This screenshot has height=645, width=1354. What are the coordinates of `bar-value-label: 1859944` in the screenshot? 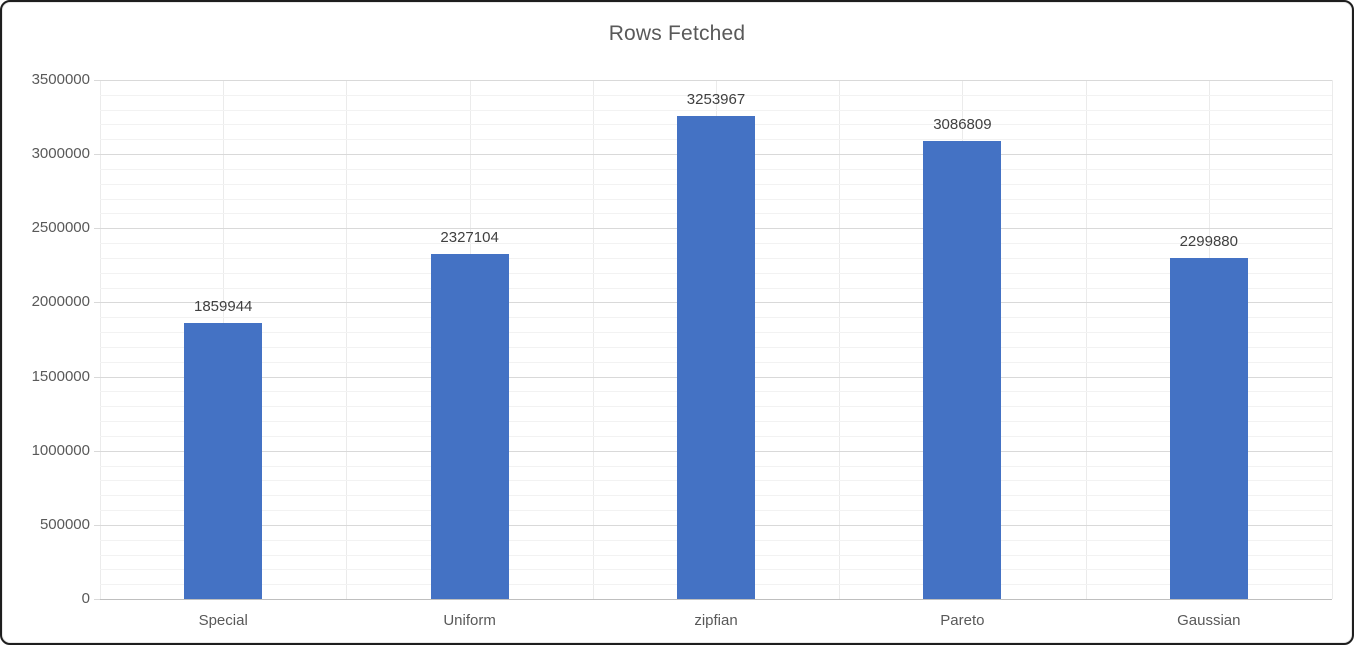 It's located at (223, 307).